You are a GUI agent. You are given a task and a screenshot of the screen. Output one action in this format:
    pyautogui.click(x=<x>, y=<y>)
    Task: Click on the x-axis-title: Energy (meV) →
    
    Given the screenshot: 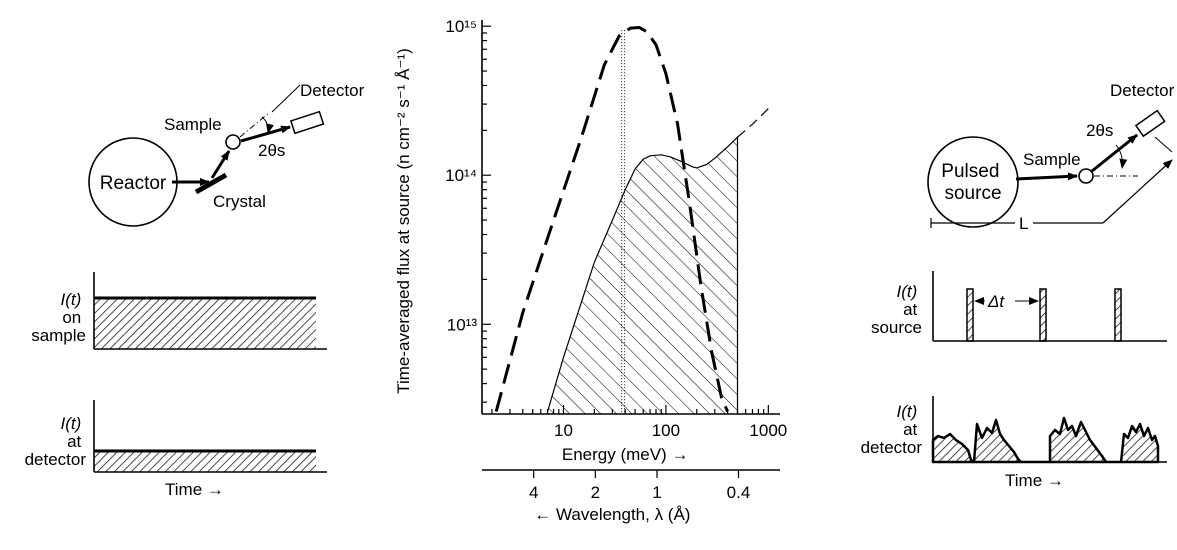 What is the action you would take?
    pyautogui.click(x=625, y=454)
    